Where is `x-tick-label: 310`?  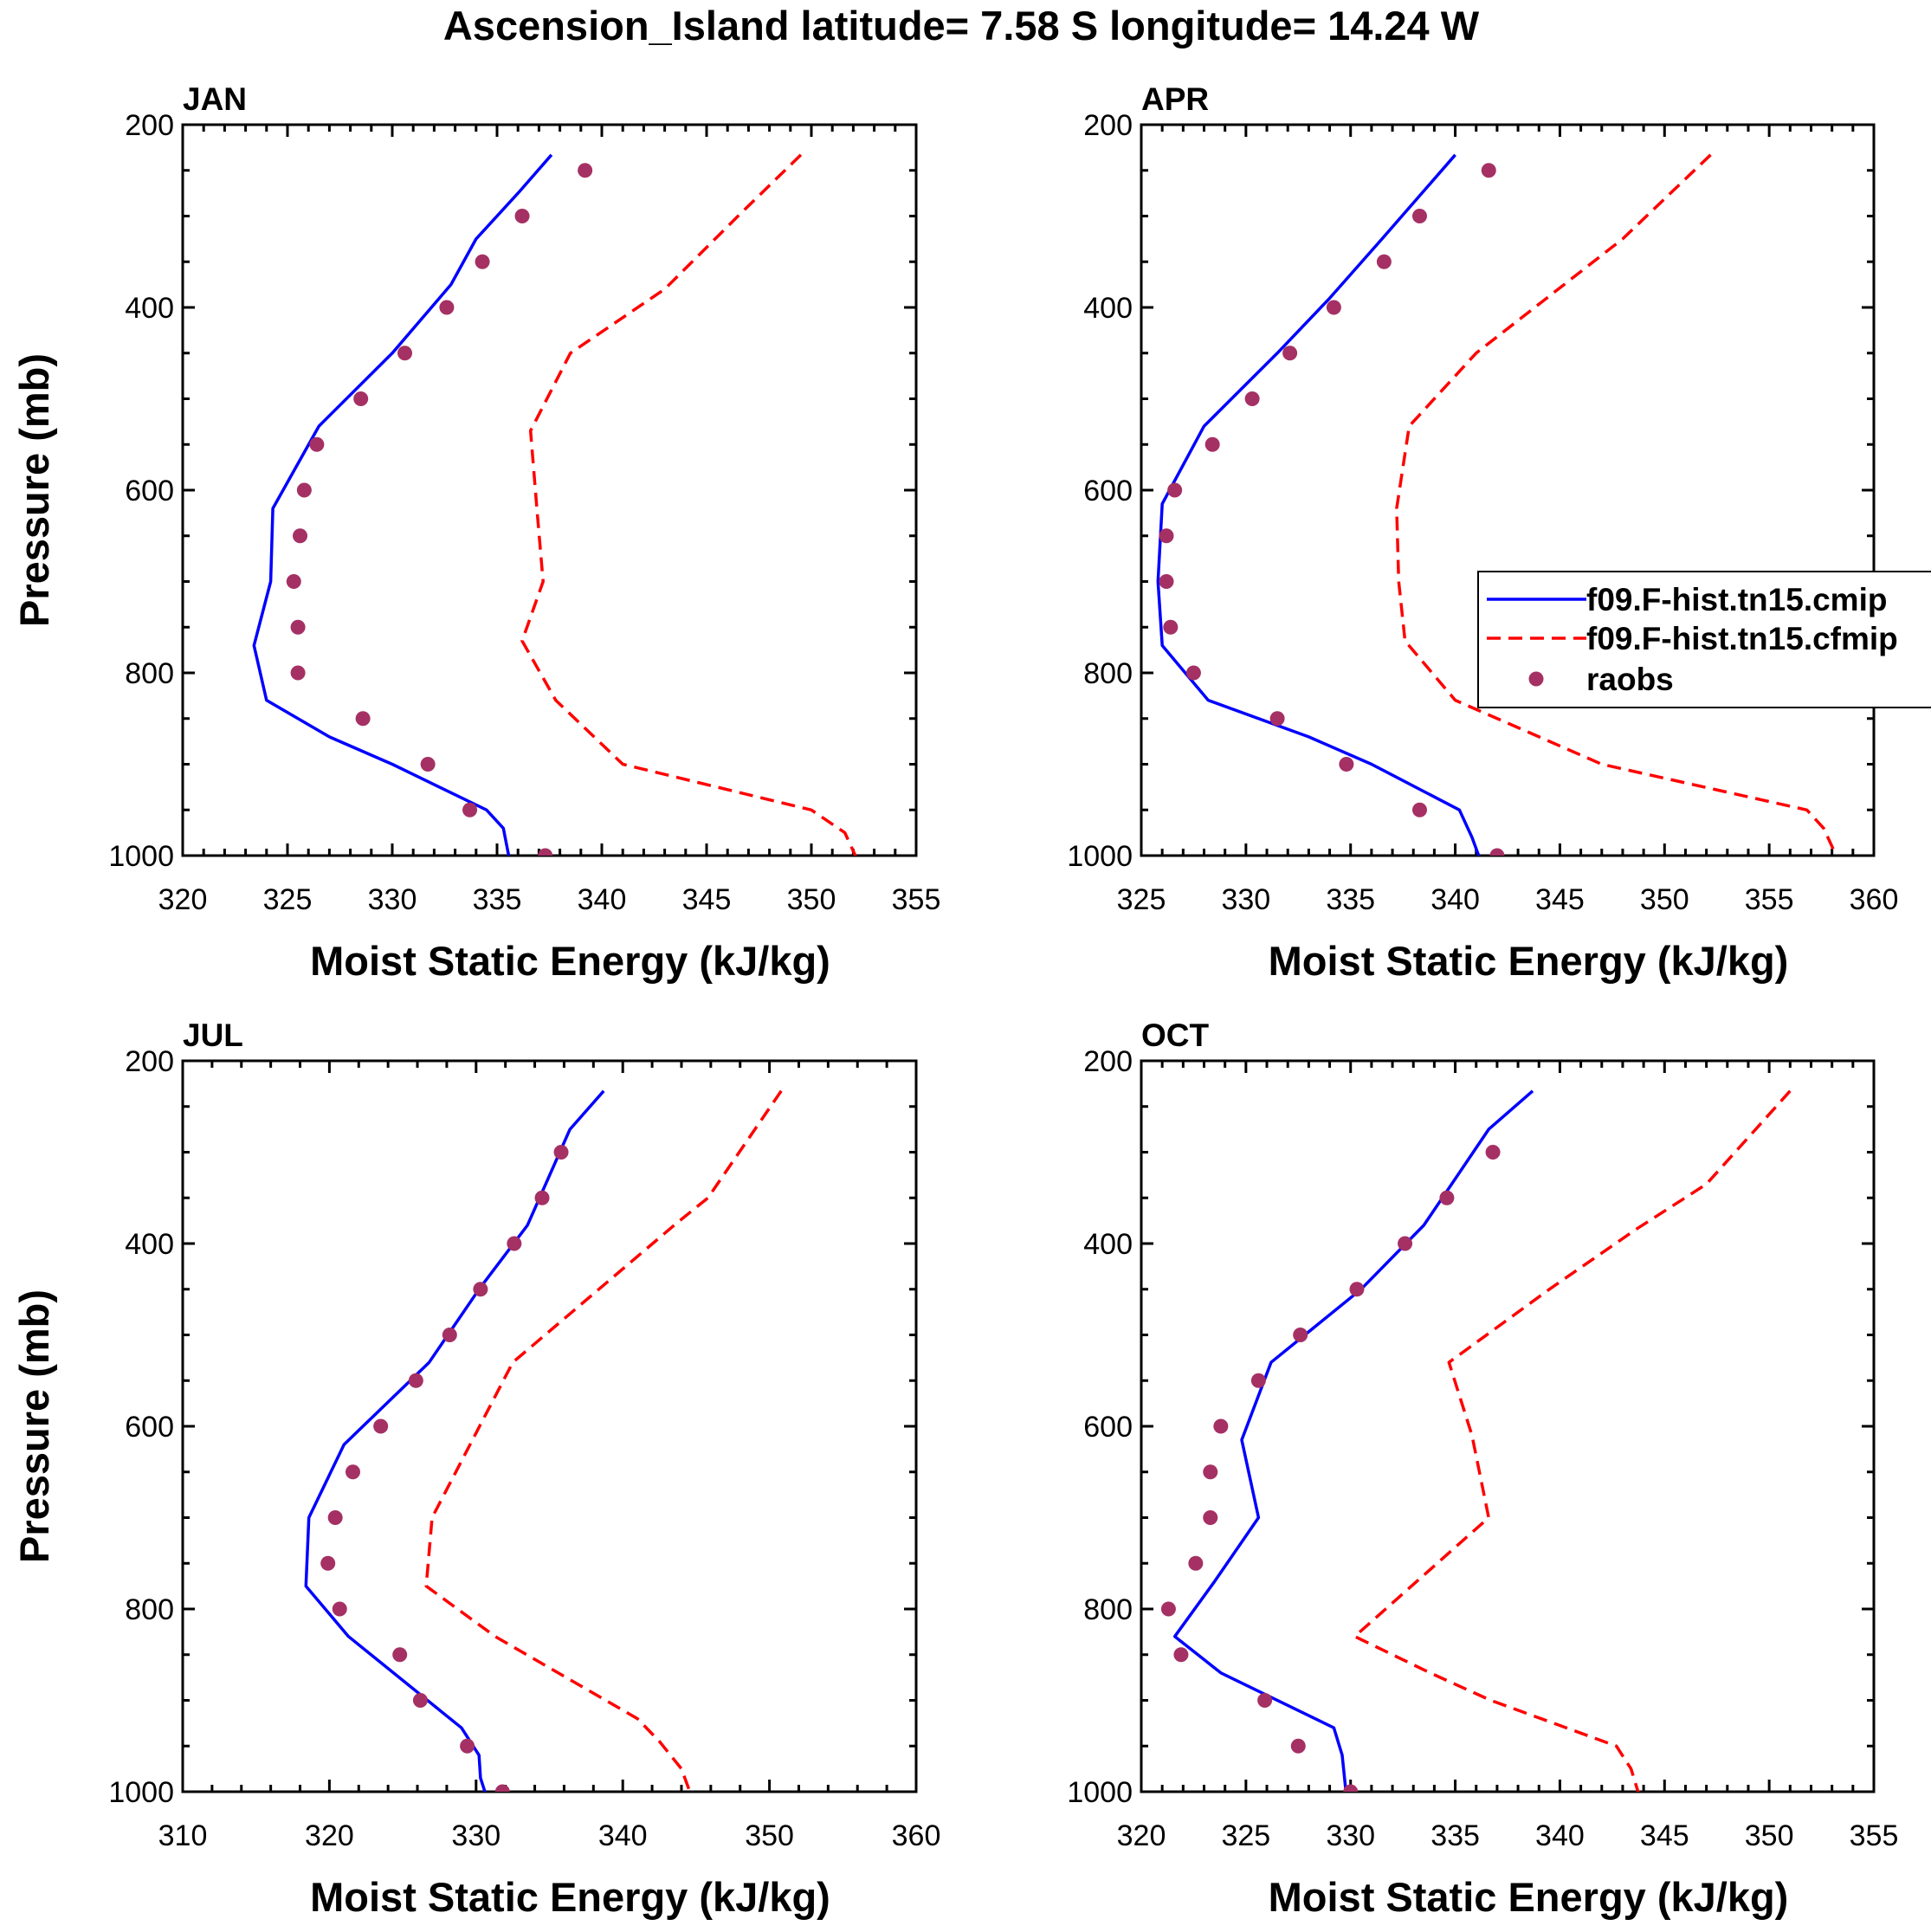 x-tick-label: 310 is located at coordinates (183, 1835).